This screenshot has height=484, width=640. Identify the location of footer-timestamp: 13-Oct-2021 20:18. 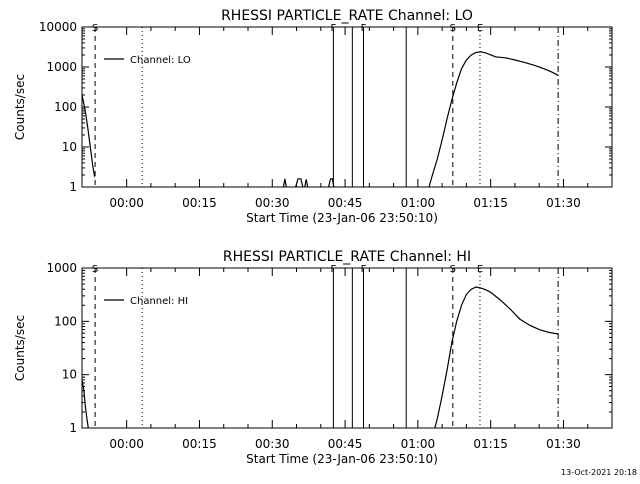
(599, 472).